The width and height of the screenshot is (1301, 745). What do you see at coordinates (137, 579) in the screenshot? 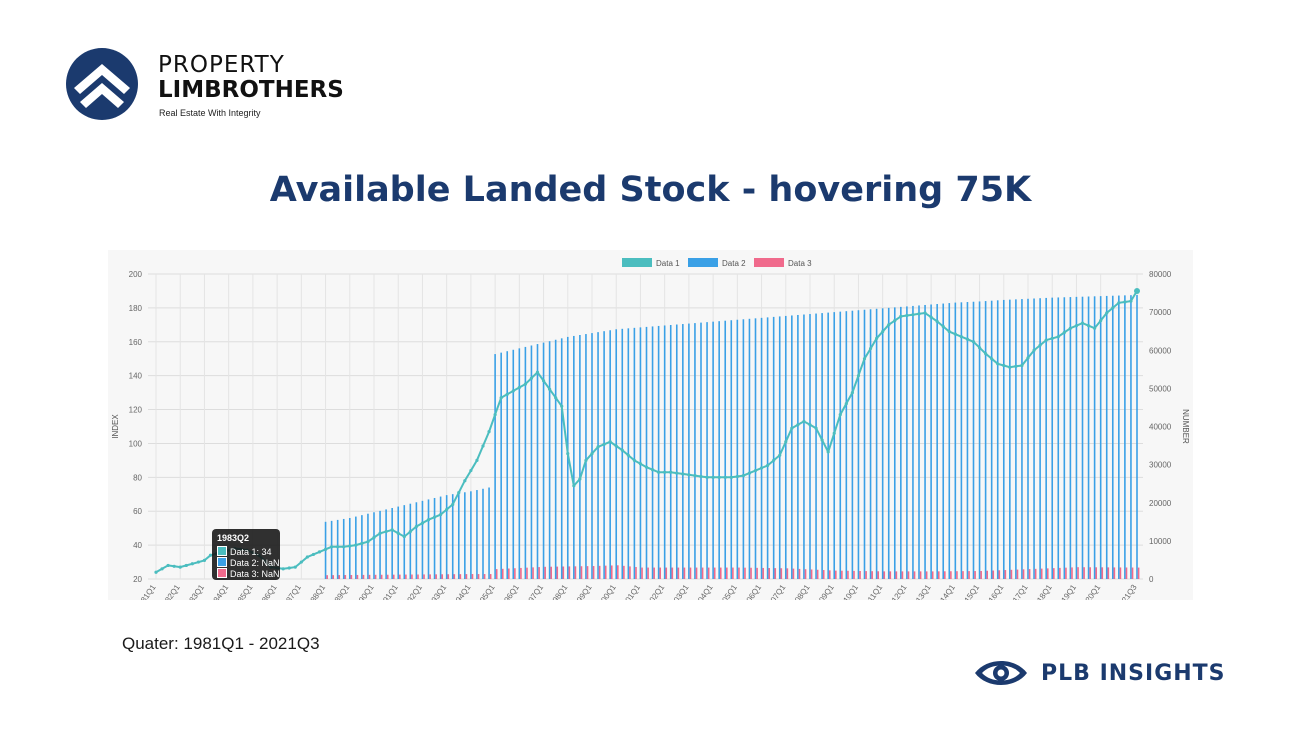
I see `y-tick-label: 20` at bounding box center [137, 579].